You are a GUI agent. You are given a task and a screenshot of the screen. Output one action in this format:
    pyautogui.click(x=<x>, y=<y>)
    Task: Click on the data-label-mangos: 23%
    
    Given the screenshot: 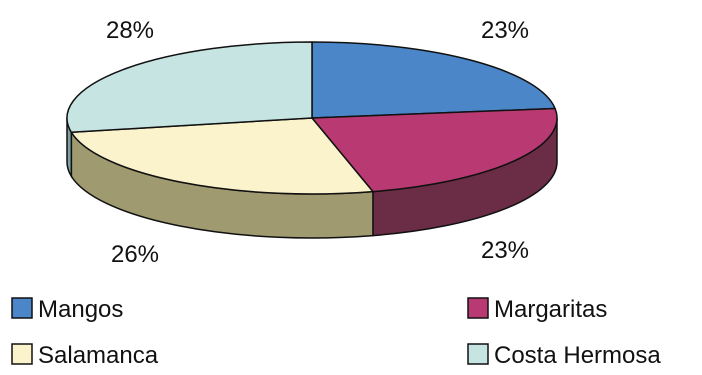 What is the action you would take?
    pyautogui.click(x=505, y=30)
    